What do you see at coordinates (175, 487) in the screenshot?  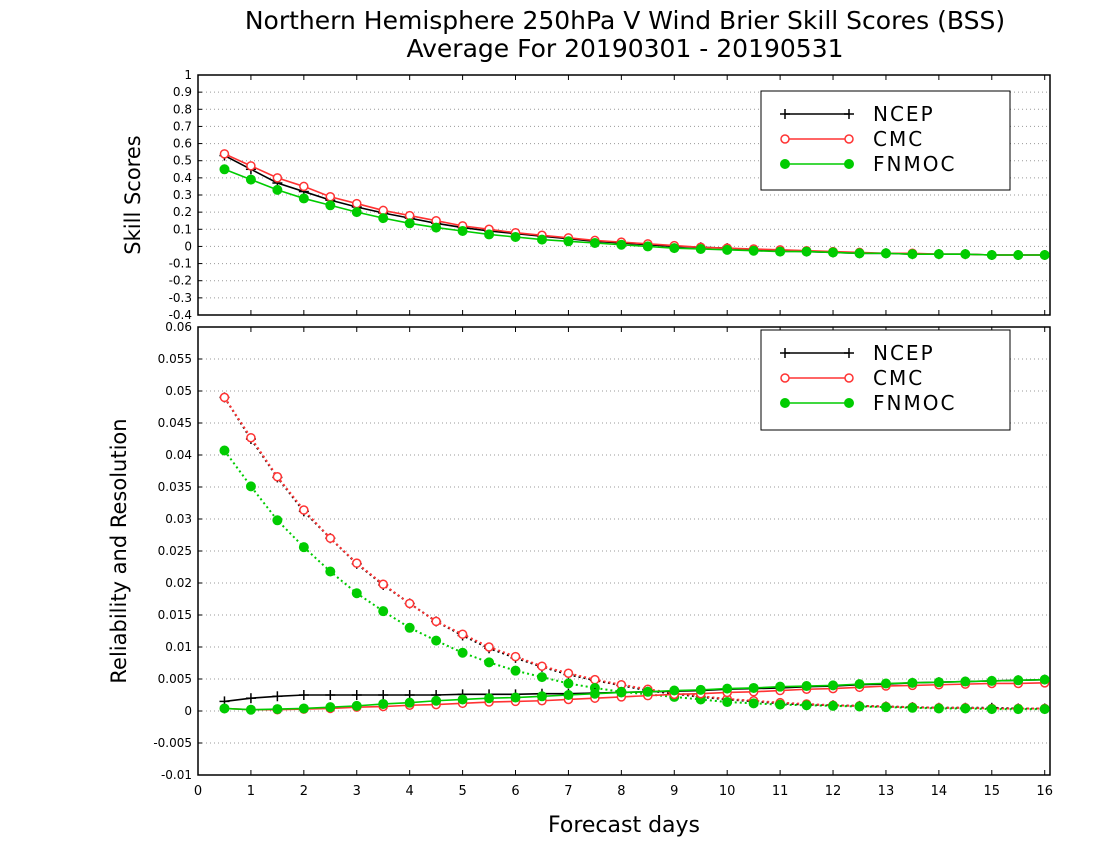 I see `y-tick-label: 0.035` at bounding box center [175, 487].